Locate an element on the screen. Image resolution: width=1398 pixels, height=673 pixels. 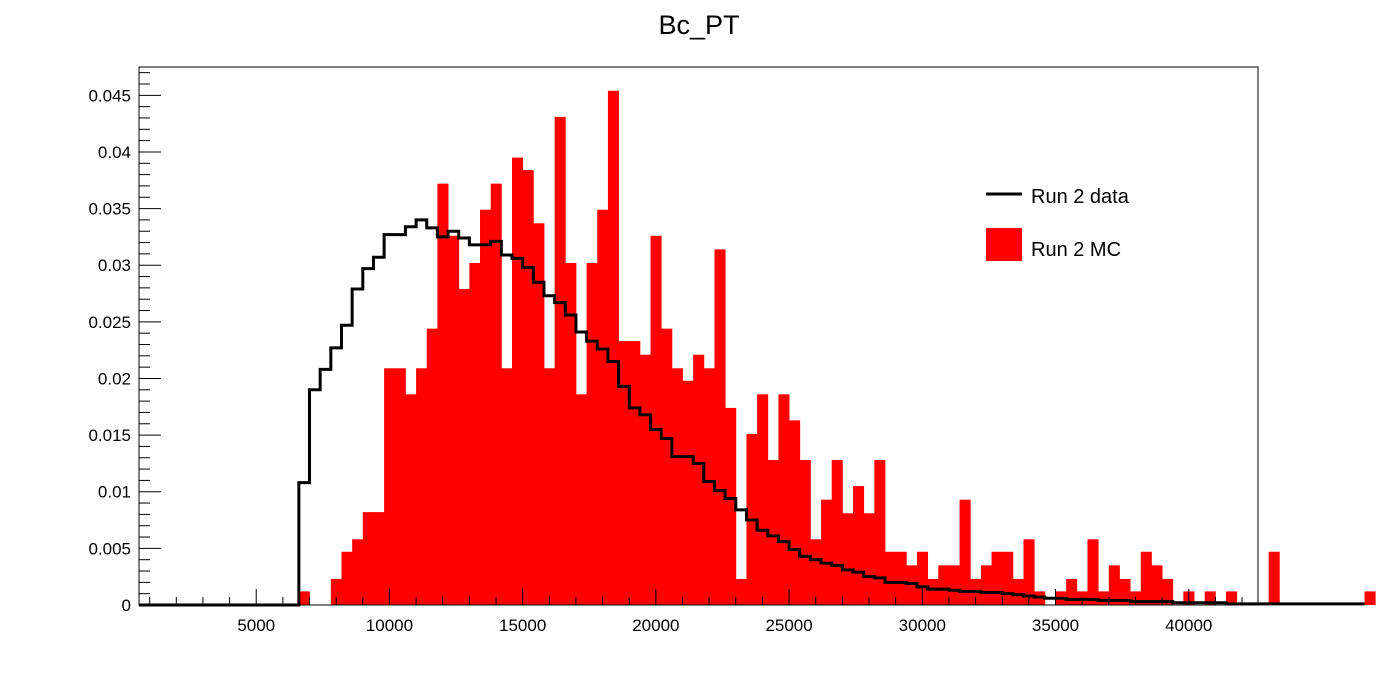
y-tick-label: 0.045 is located at coordinates (109, 95).